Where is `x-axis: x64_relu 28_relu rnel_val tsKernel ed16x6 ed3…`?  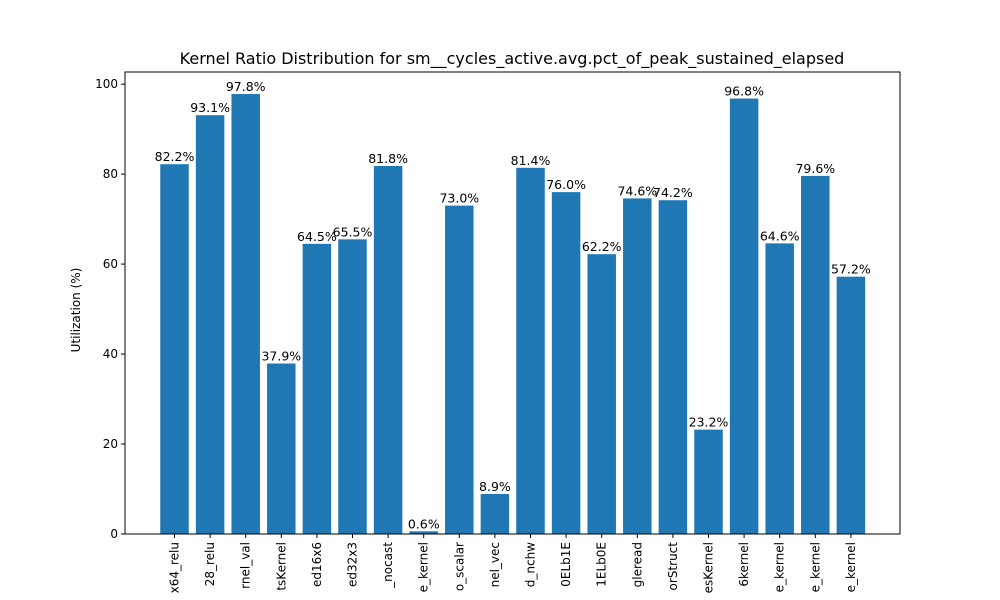
x-axis: x64_relu 28_relu rnel_val tsKernel ed16x6 ed3… is located at coordinates (513, 563).